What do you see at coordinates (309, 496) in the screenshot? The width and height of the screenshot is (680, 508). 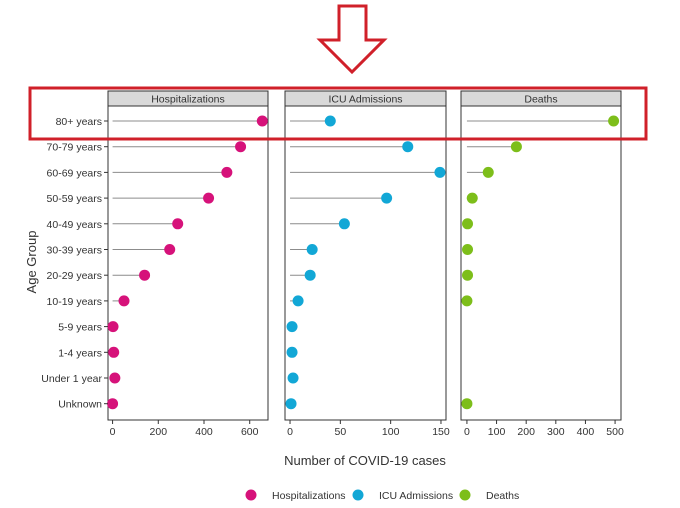 I see `legend-label: Hospitalizations` at bounding box center [309, 496].